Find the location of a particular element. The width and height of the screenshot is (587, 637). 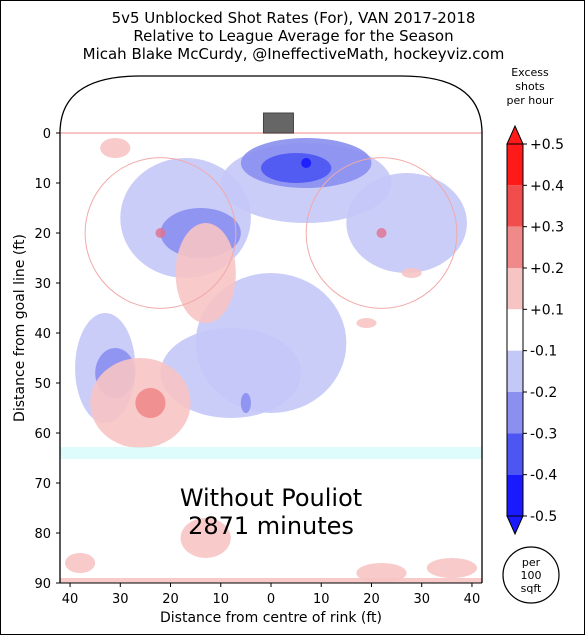

goal-net is located at coordinates (278, 123).